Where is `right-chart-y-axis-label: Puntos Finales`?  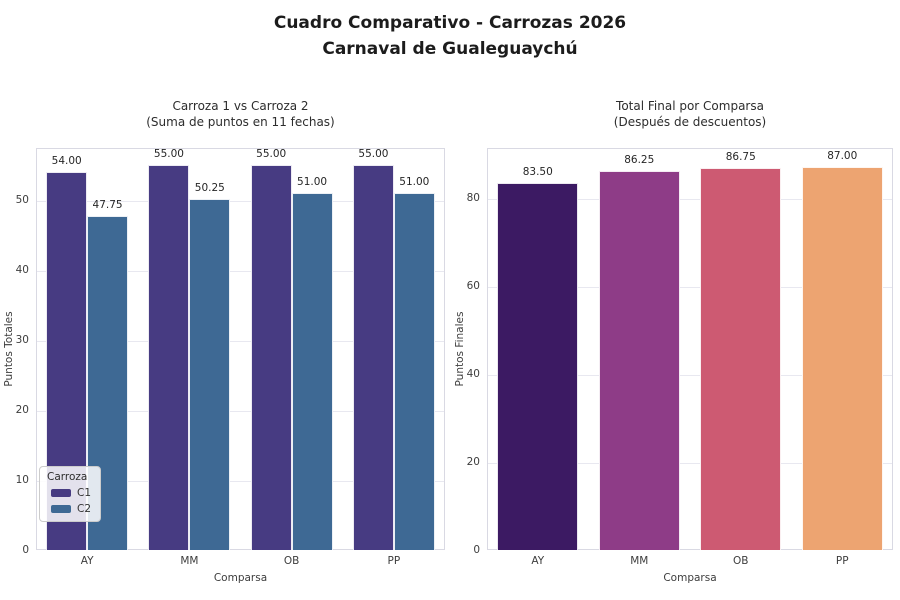 right-chart-y-axis-label: Puntos Finales is located at coordinates (460, 349).